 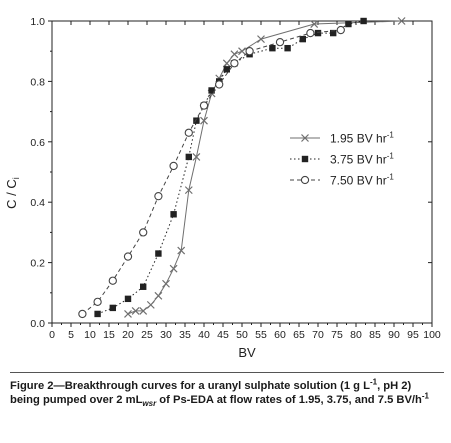 What do you see at coordinates (37, 264) in the screenshot?
I see `y-tick-label: 0.2` at bounding box center [37, 264].